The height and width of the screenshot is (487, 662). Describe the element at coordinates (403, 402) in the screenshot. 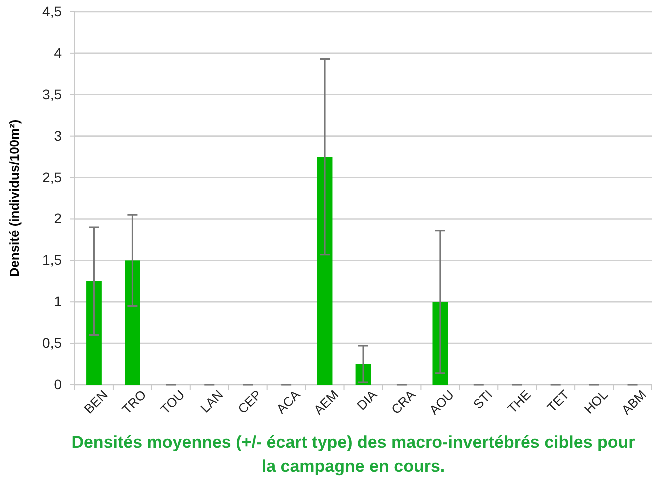

I see `x-tick-label: CRA` at that location.